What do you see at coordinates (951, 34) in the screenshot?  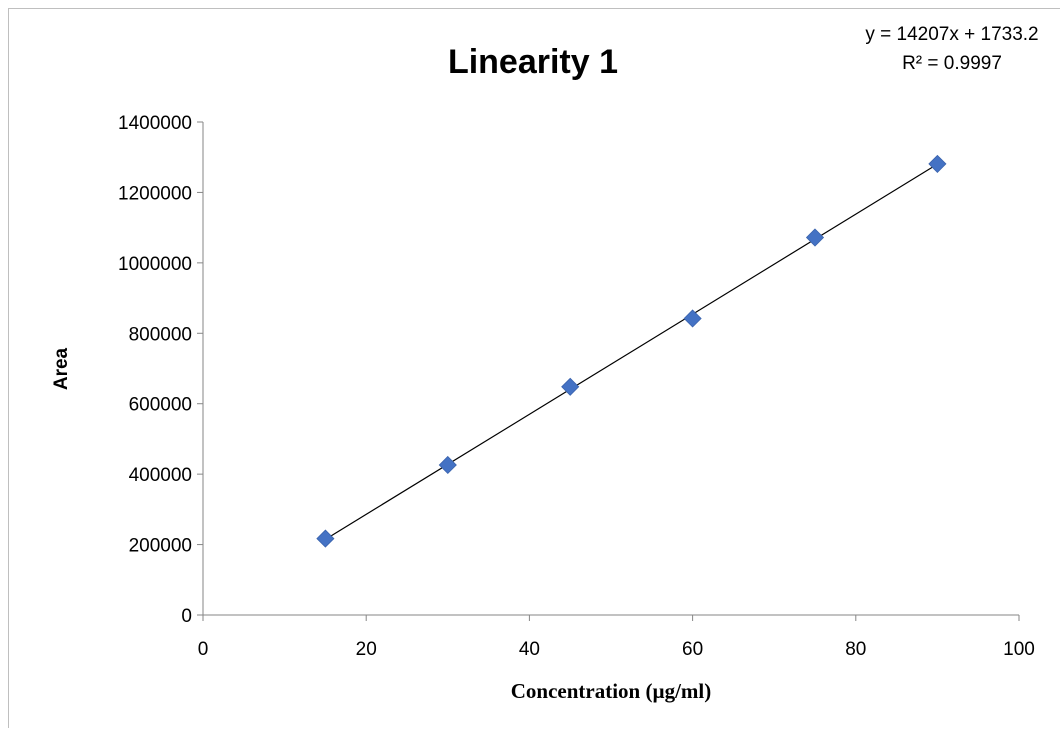 I see `trendline-equation: y = 14207x + 1733.2` at bounding box center [951, 34].